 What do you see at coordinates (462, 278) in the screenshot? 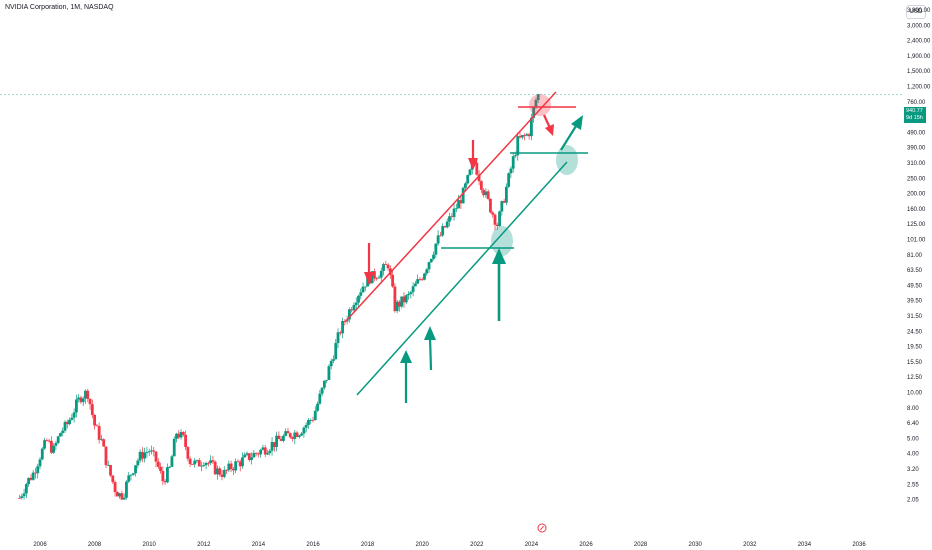
I see `support-trendline` at bounding box center [462, 278].